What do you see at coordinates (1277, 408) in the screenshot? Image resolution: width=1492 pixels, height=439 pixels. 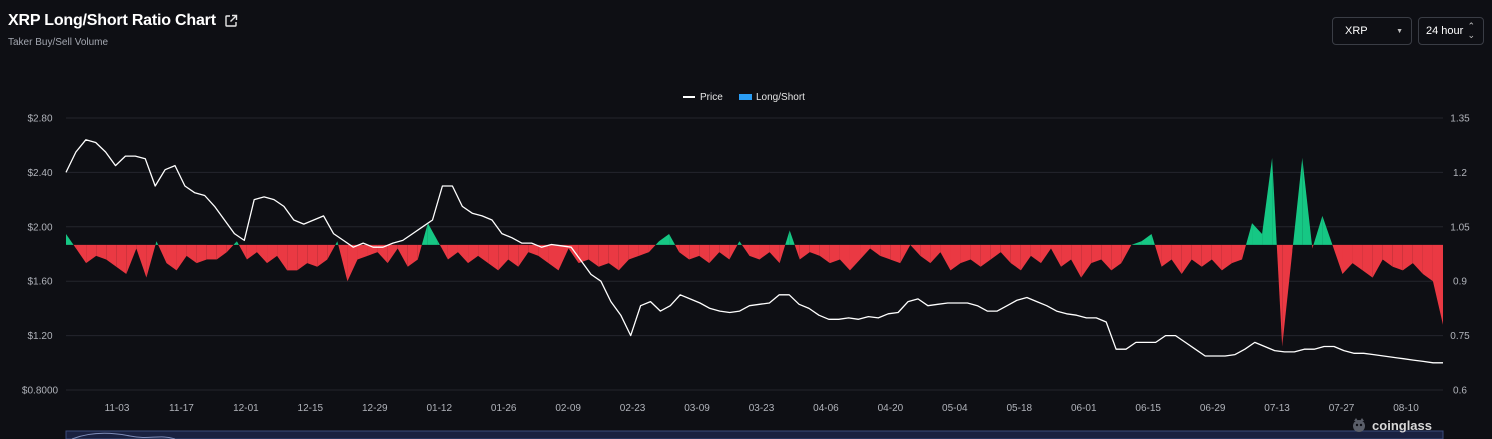 I see `x-tick-label: 07-13` at bounding box center [1277, 408].